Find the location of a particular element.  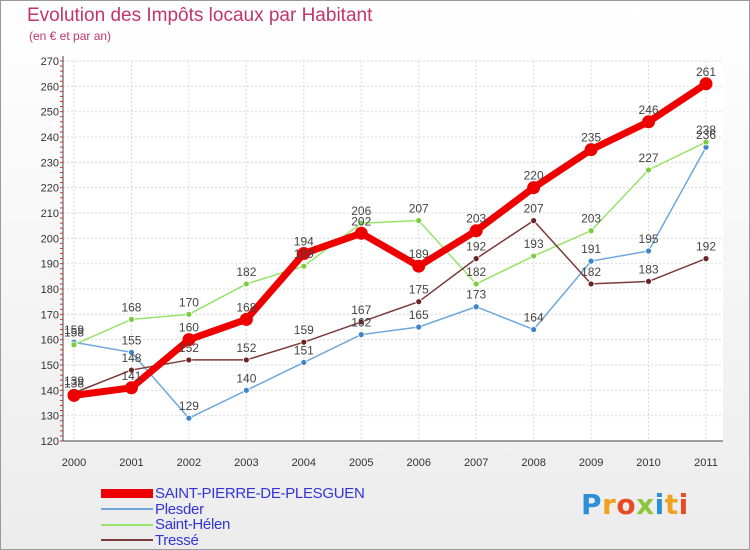

x-tick-label: 2006 is located at coordinates (418, 463).